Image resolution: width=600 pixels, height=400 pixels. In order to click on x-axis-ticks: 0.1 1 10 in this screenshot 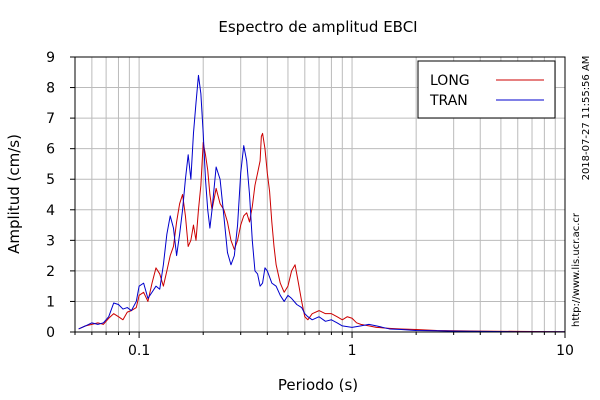, I will do `click(324, 345)`.